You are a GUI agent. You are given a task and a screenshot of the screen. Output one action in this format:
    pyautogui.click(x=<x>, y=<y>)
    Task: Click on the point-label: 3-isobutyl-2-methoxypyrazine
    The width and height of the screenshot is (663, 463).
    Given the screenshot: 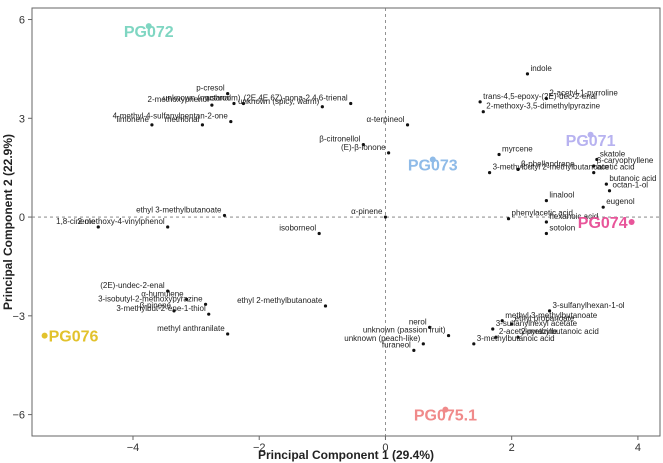 What is the action you would take?
    pyautogui.click(x=150, y=298)
    